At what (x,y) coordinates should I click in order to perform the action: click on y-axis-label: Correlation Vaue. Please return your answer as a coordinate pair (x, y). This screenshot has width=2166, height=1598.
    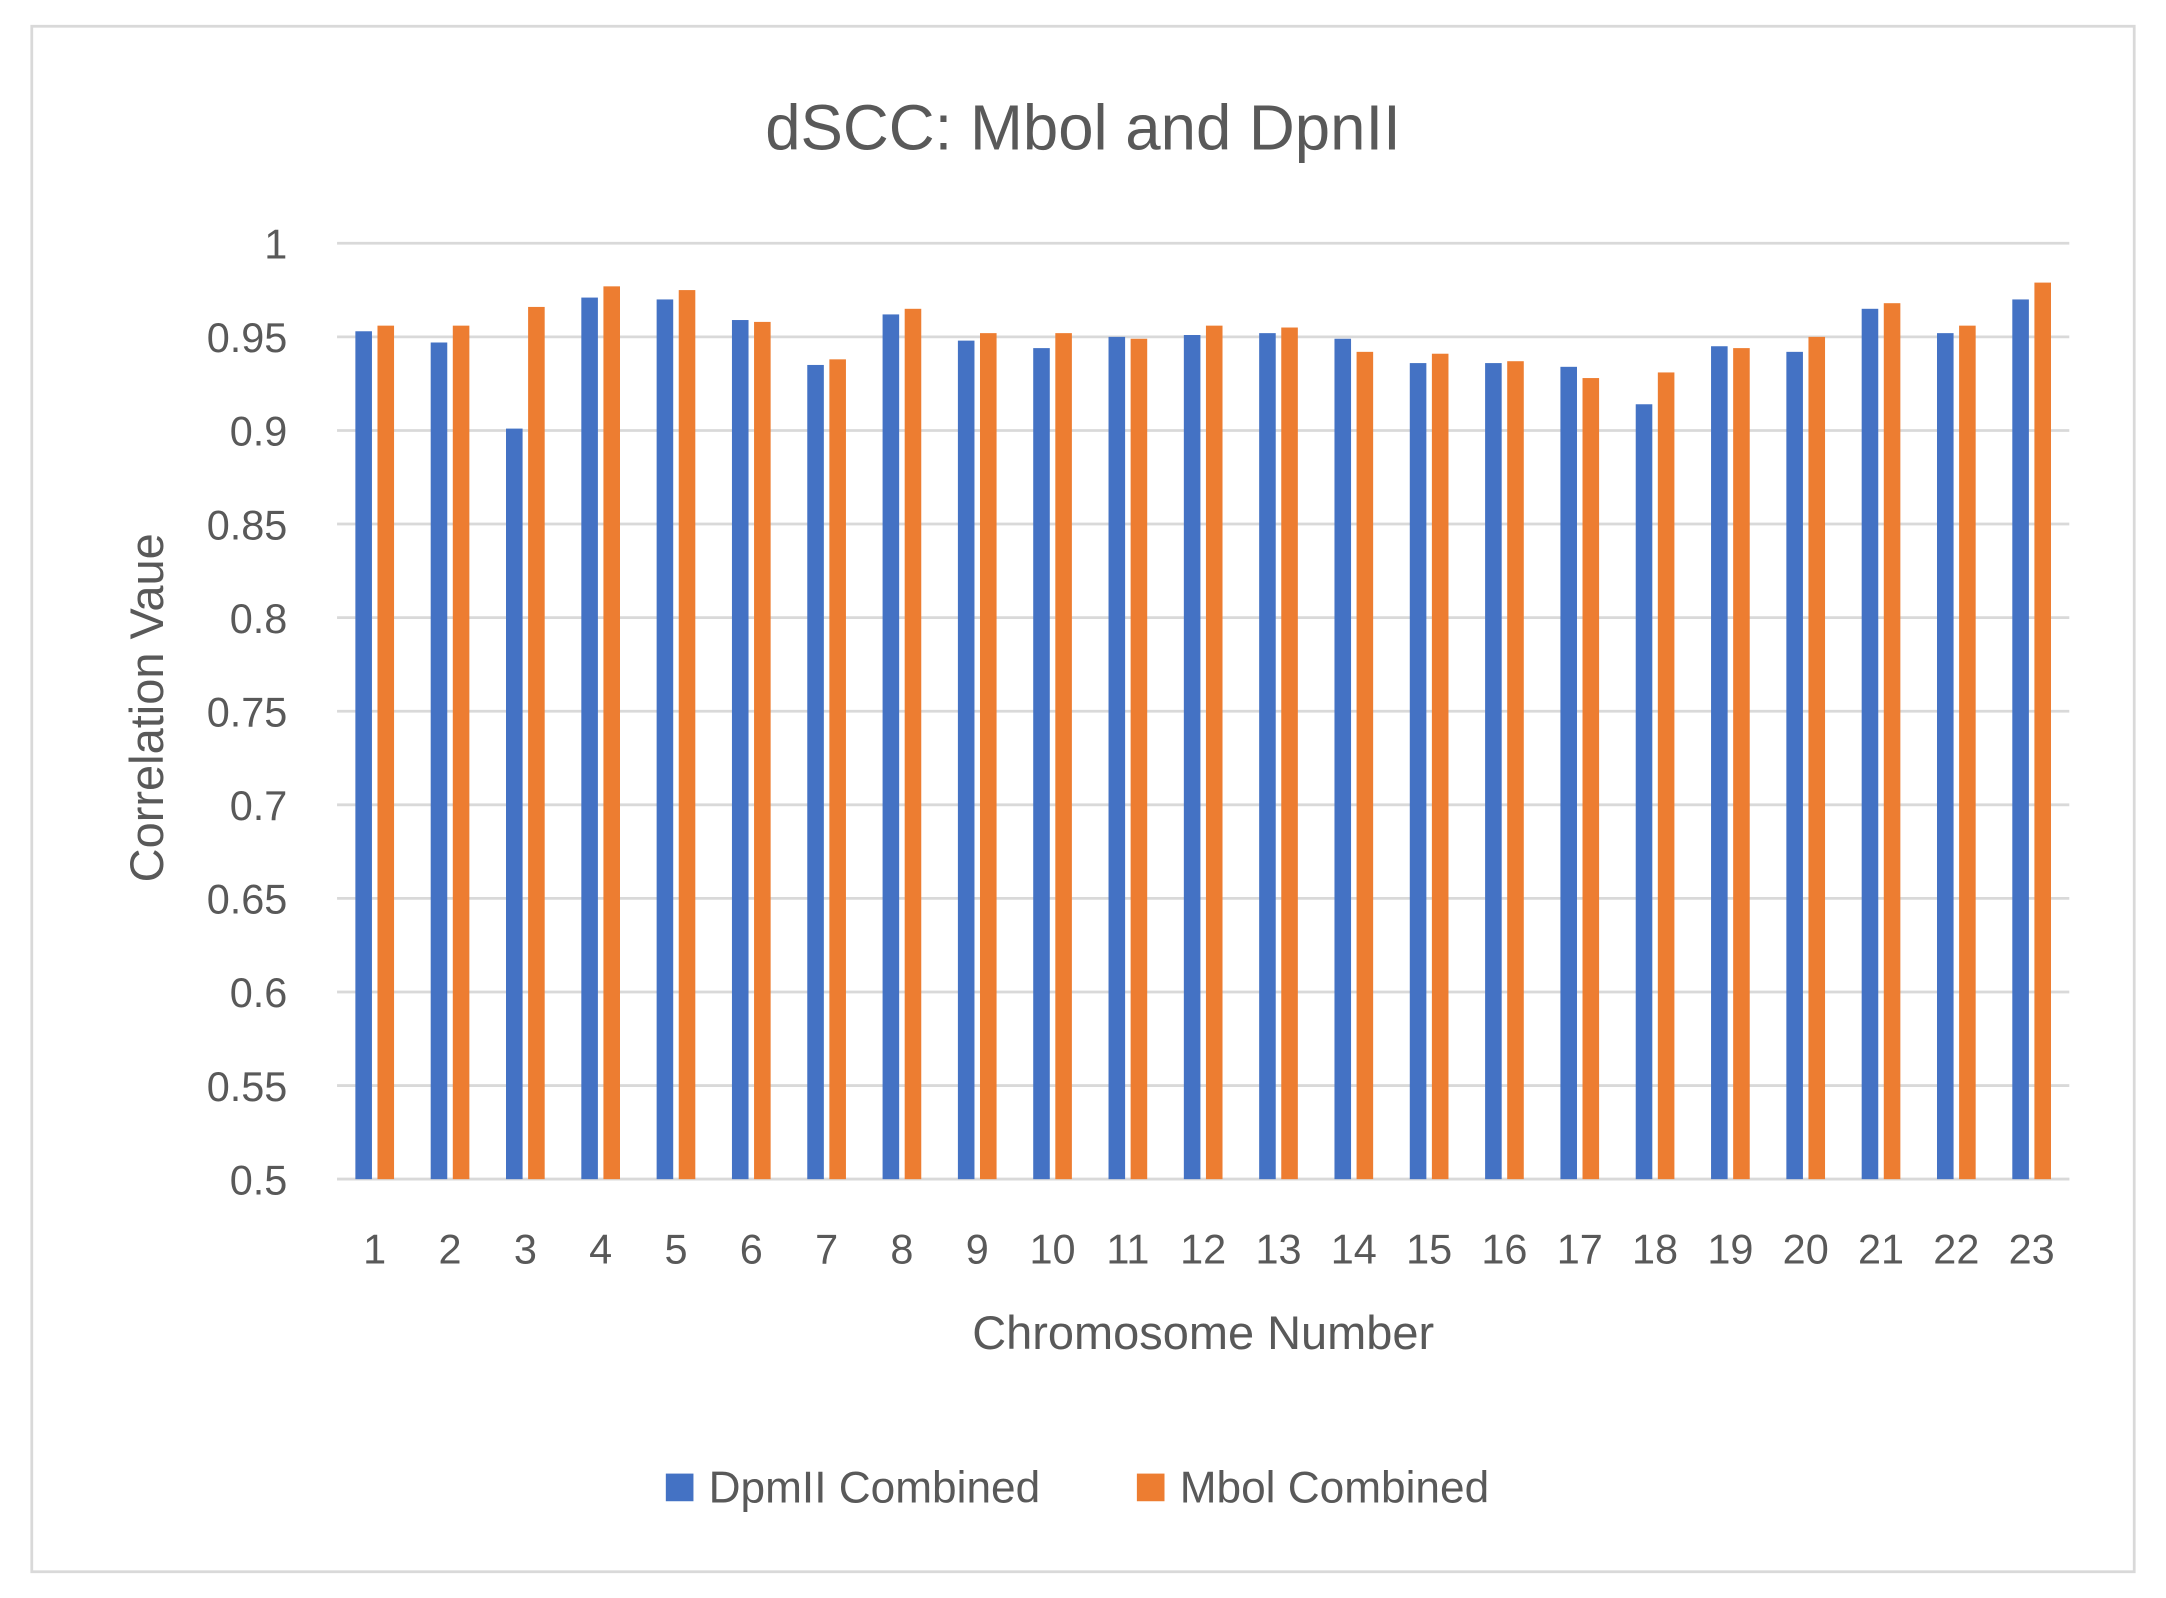
    Looking at the image, I should click on (146, 707).